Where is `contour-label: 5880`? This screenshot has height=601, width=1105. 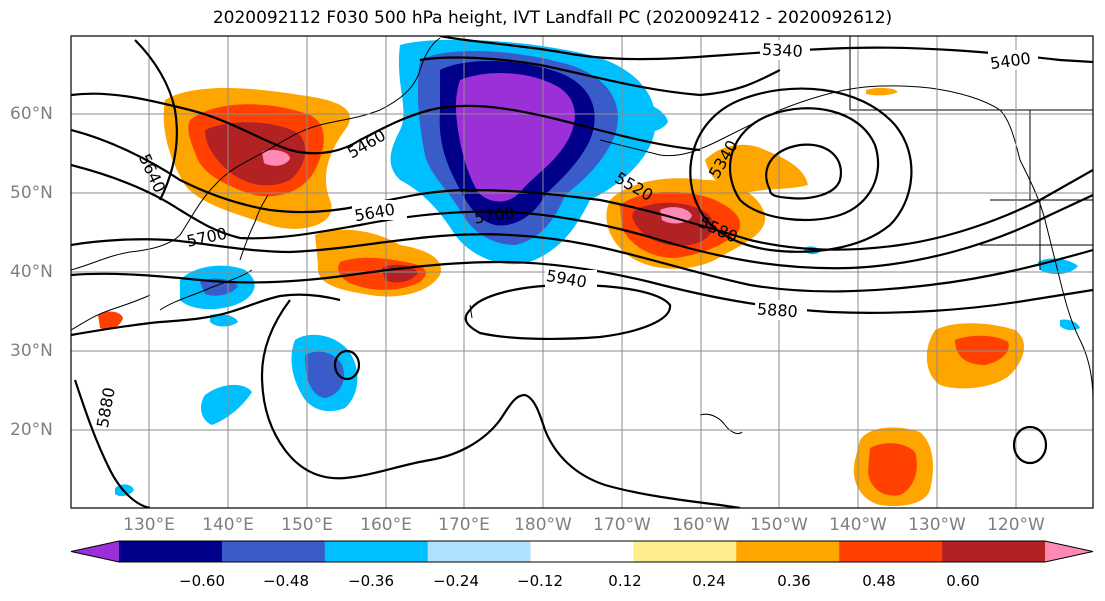 contour-label: 5880 is located at coordinates (777, 310).